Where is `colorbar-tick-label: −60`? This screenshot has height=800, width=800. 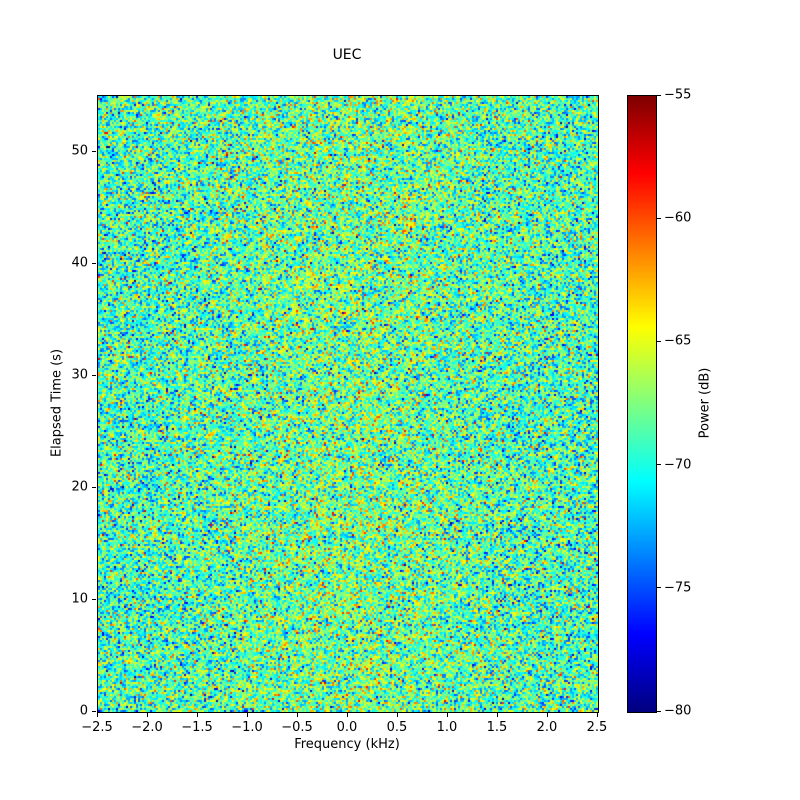 colorbar-tick-label: −60 is located at coordinates (678, 218).